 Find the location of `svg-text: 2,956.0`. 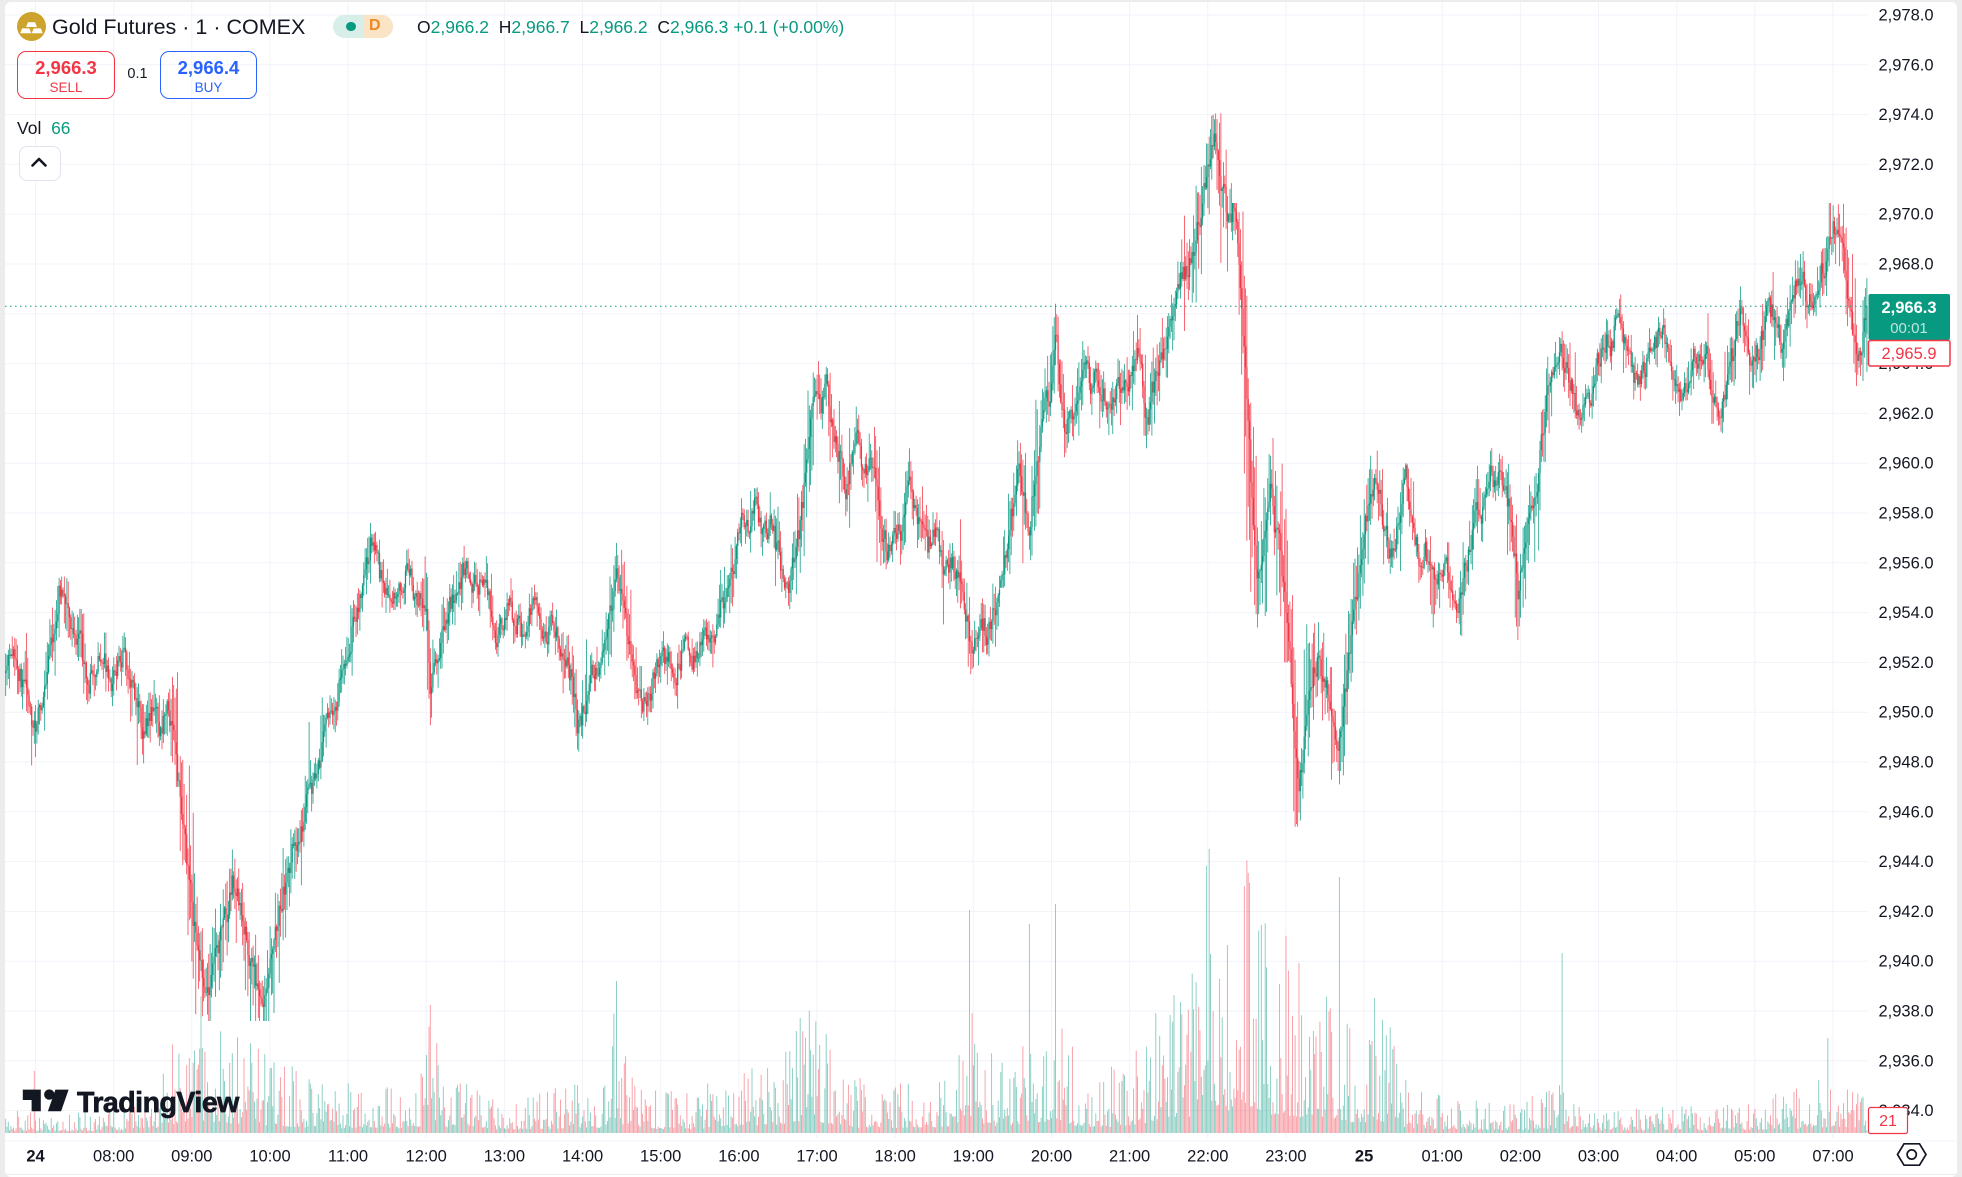

svg-text: 2,956.0 is located at coordinates (1906, 563).